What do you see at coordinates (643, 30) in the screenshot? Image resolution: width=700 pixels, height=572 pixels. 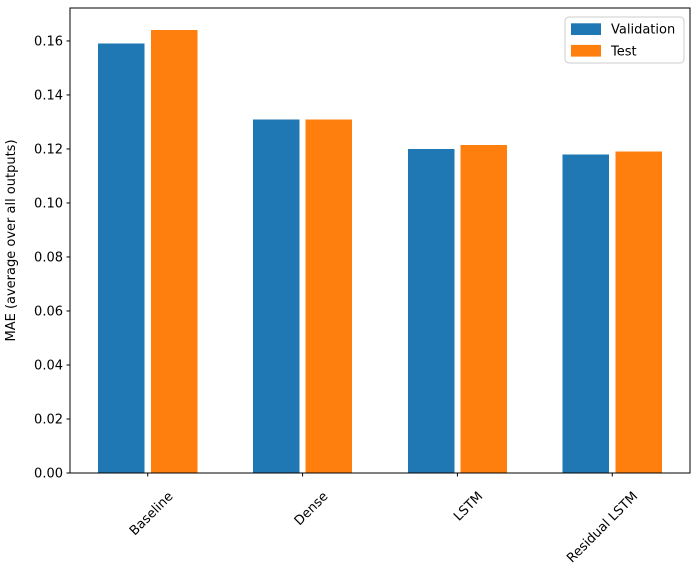 I see `legend-label-validation: Validation` at bounding box center [643, 30].